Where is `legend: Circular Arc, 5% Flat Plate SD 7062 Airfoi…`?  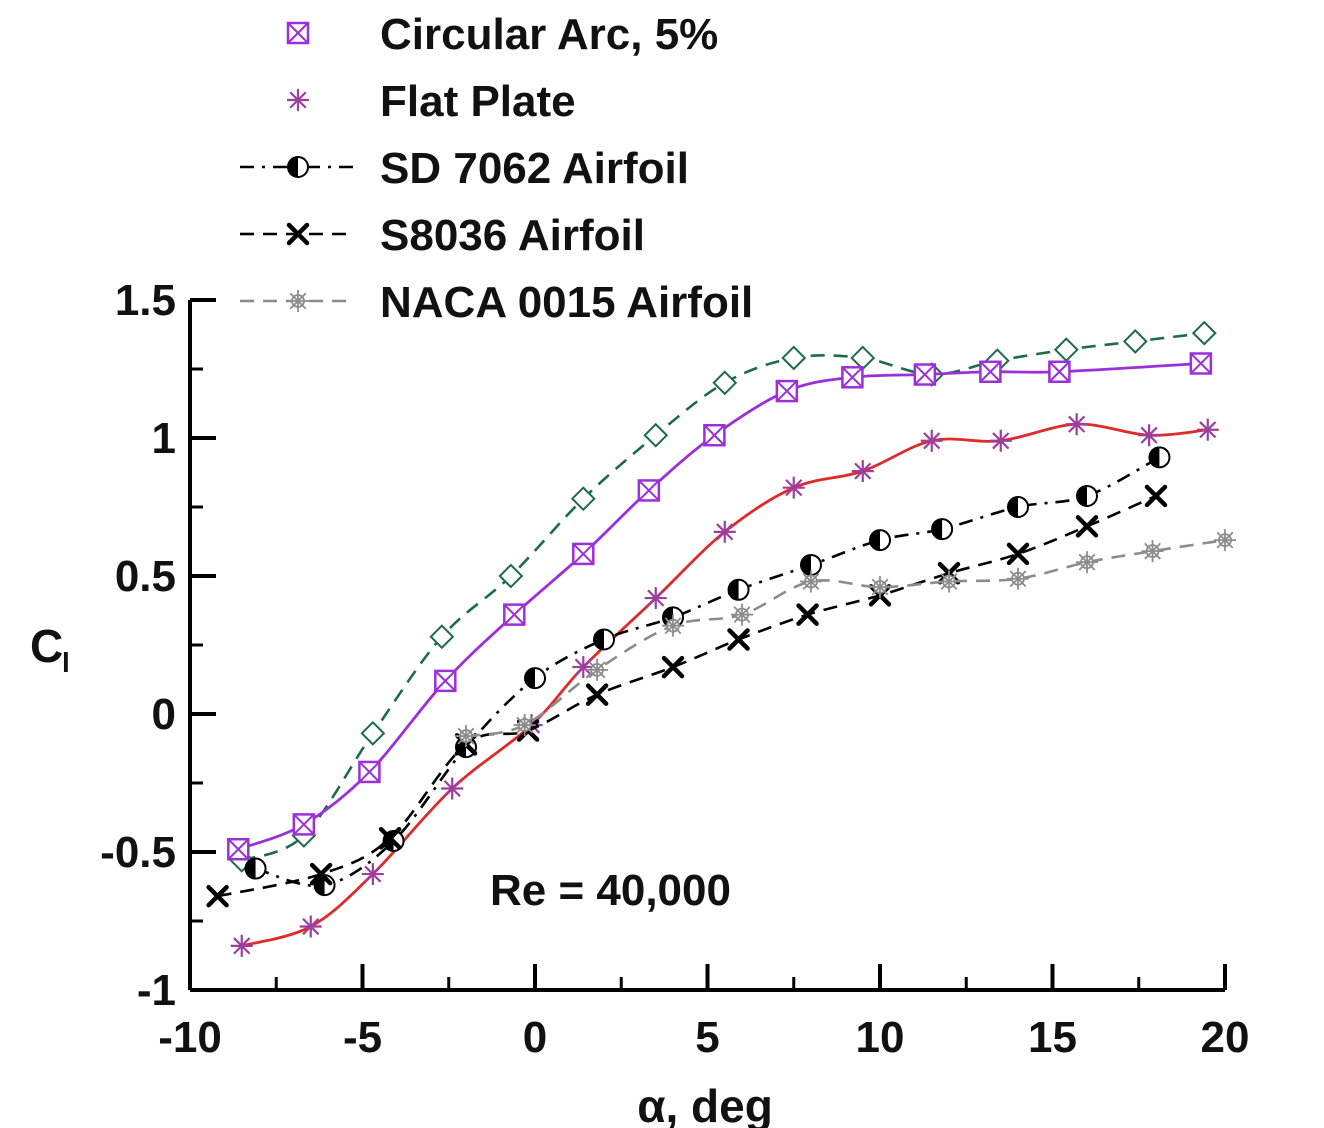
legend: Circular Arc, 5% Flat Plate SD 7062 Airfoi… is located at coordinates (496, 168).